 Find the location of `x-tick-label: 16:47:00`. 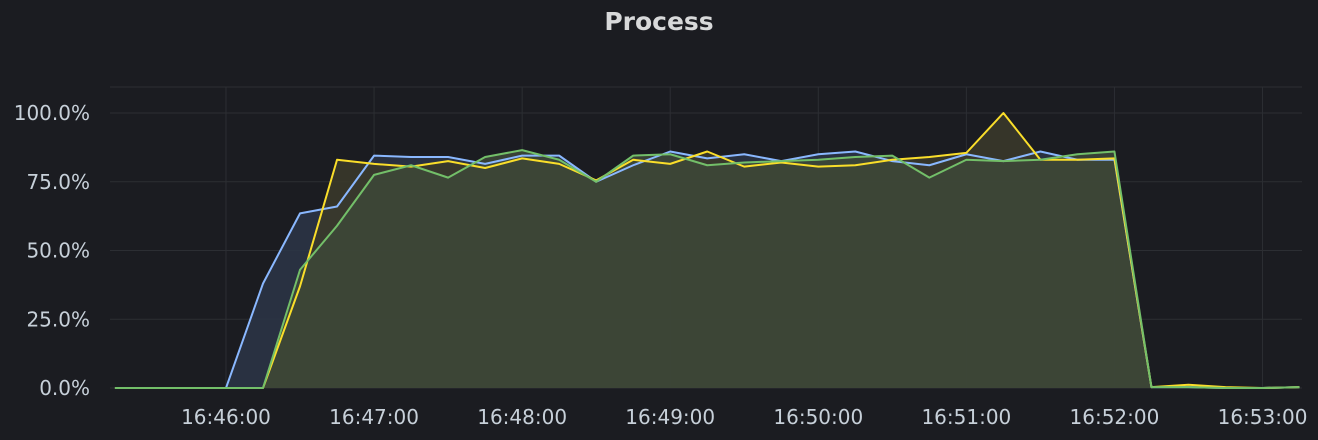

x-tick-label: 16:47:00 is located at coordinates (374, 417).